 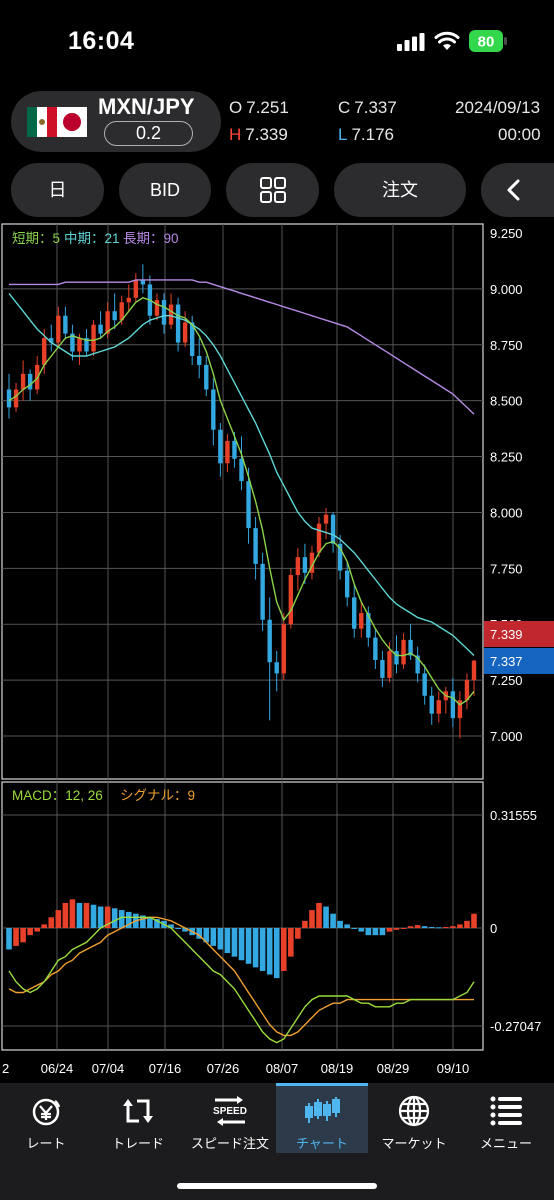 What do you see at coordinates (138, 1118) in the screenshot?
I see `nav-trade: トレード` at bounding box center [138, 1118].